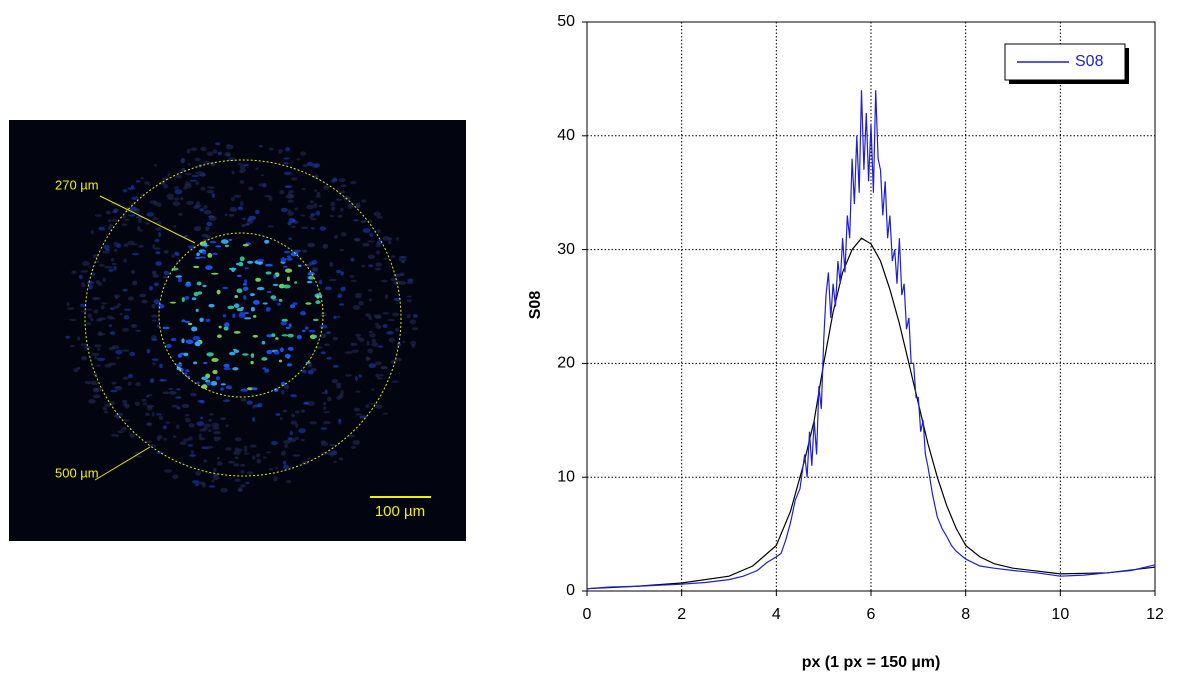  I want to click on inner-circle, so click(241, 315).